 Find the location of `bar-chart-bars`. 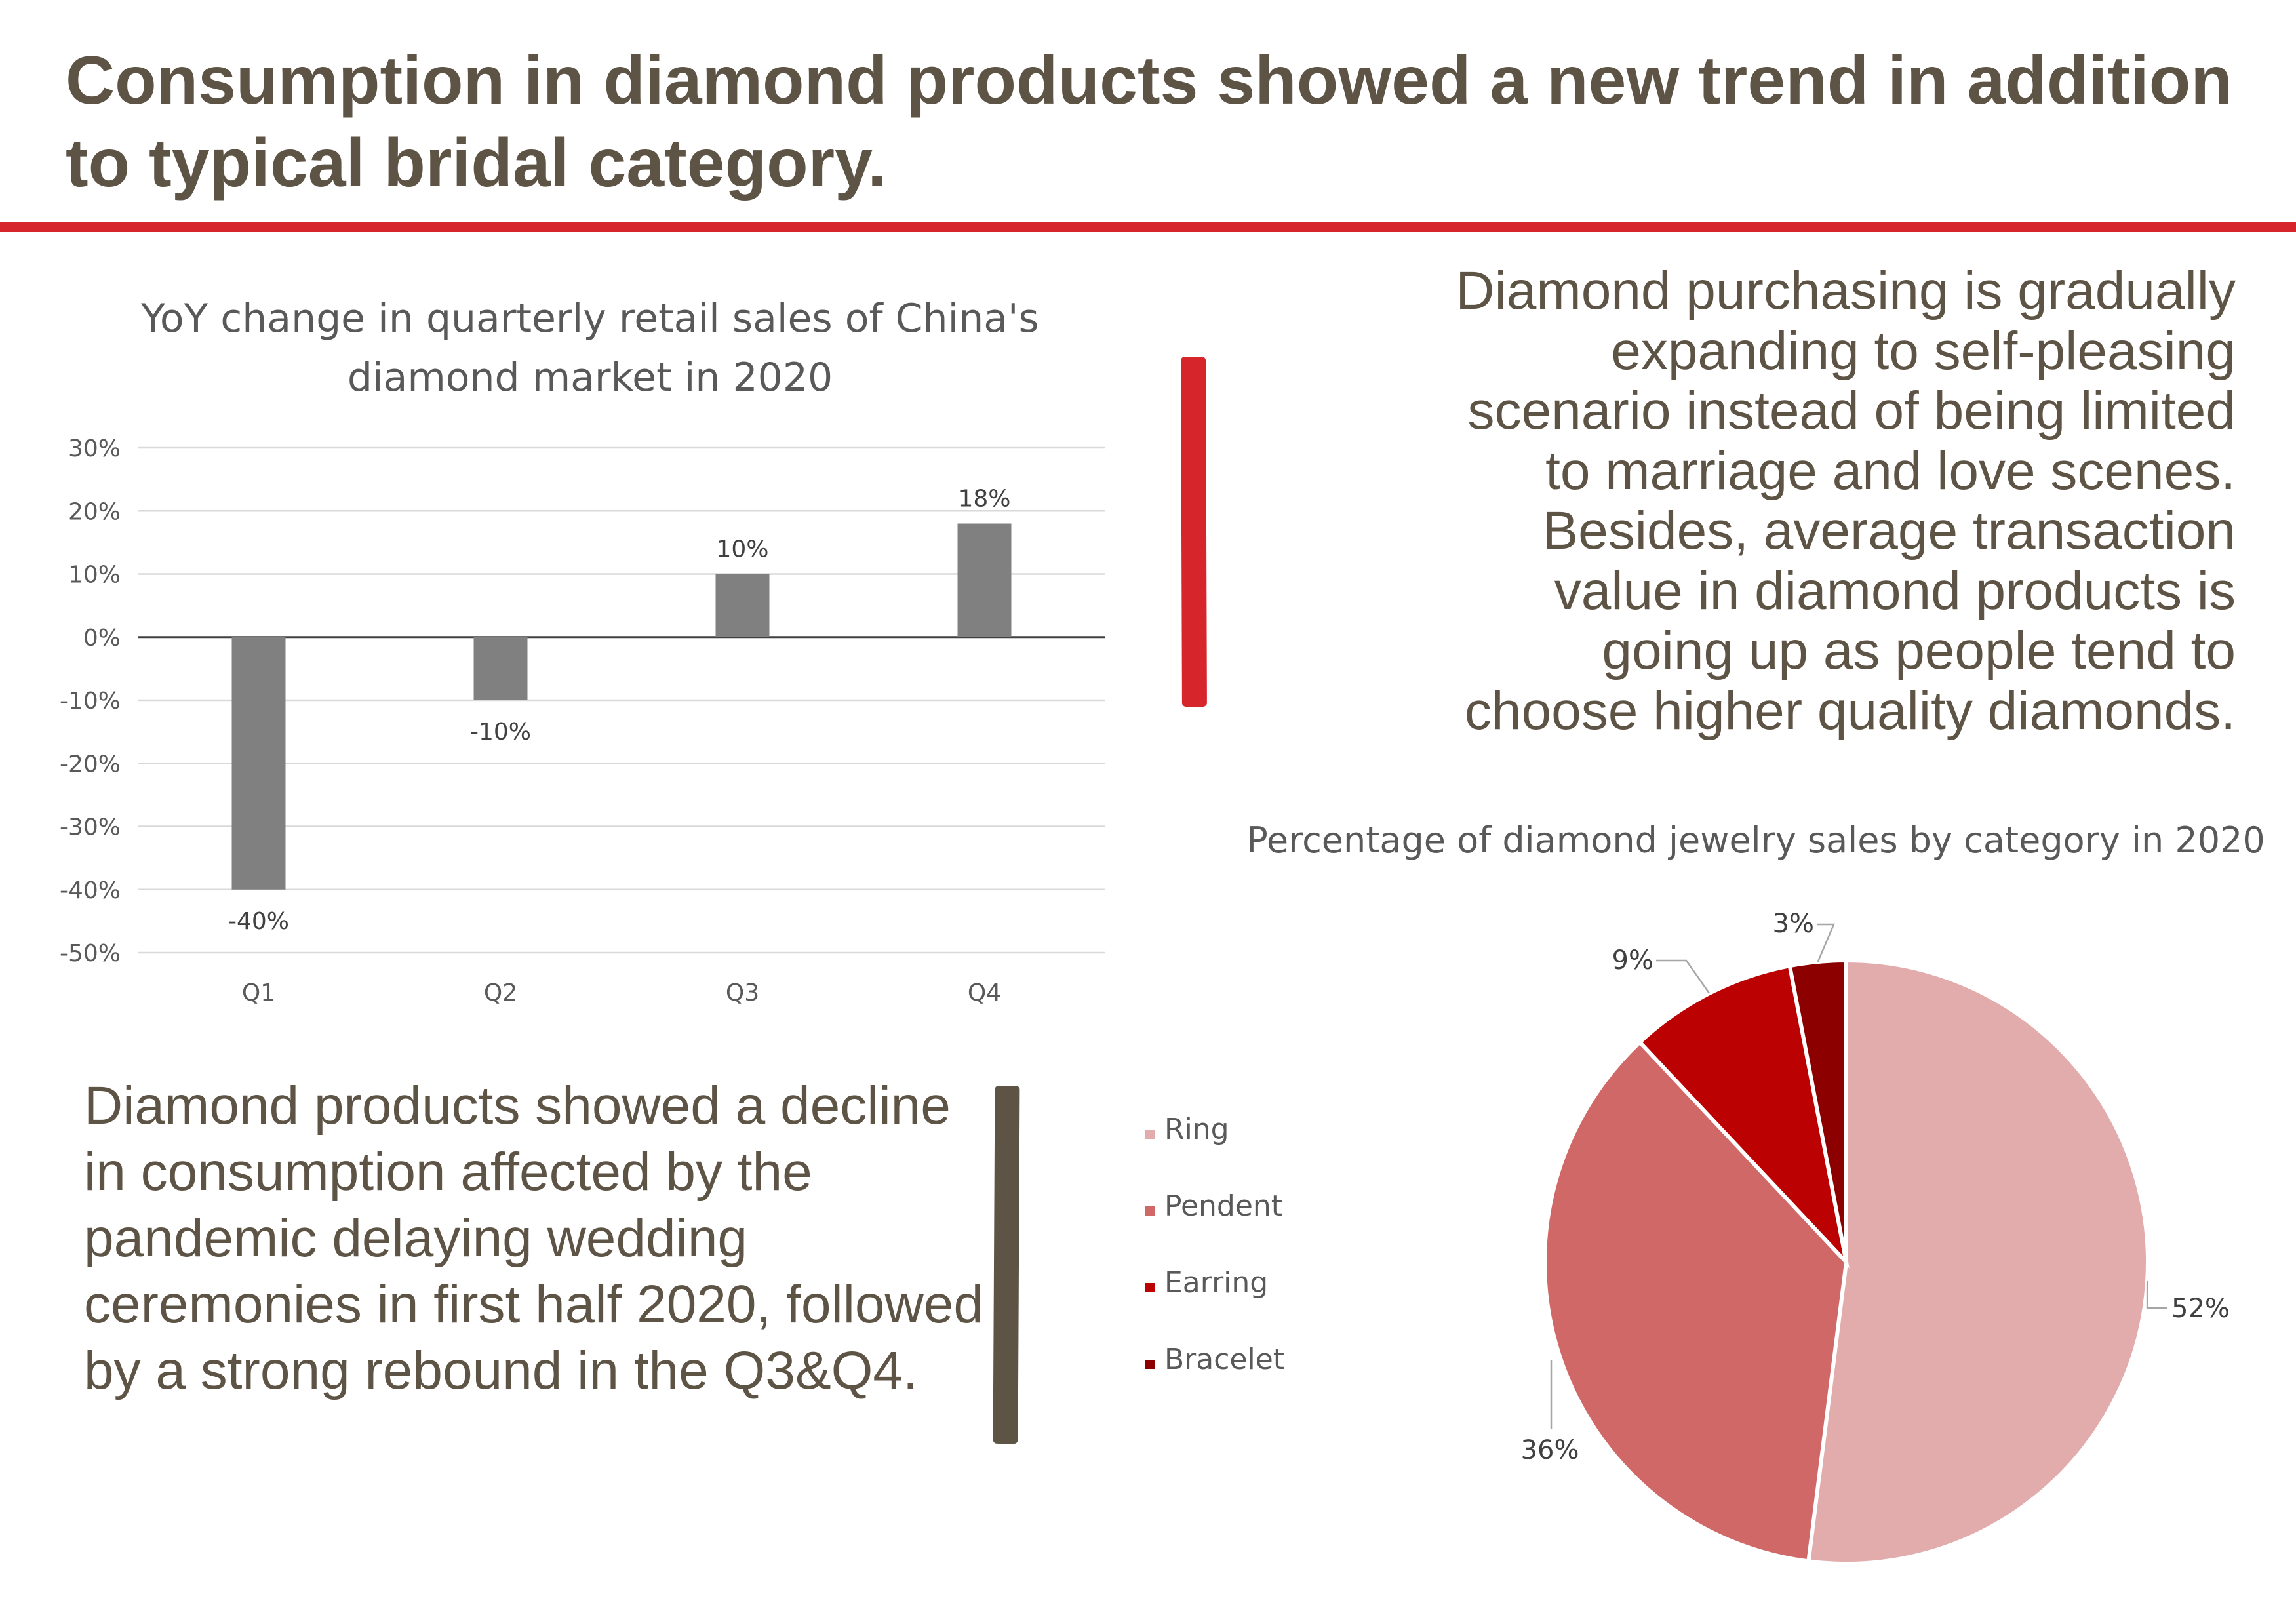

bar-chart-bars is located at coordinates (621, 706).